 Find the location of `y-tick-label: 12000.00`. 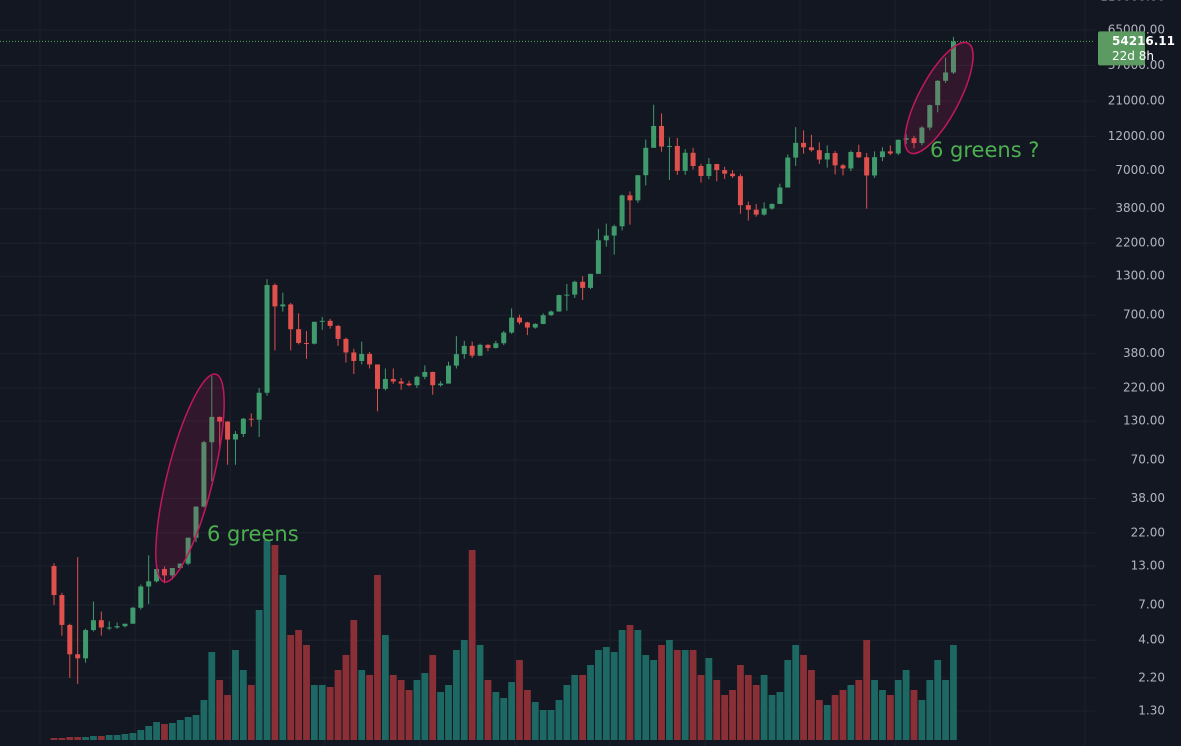

y-tick-label: 12000.00 is located at coordinates (1136, 136).